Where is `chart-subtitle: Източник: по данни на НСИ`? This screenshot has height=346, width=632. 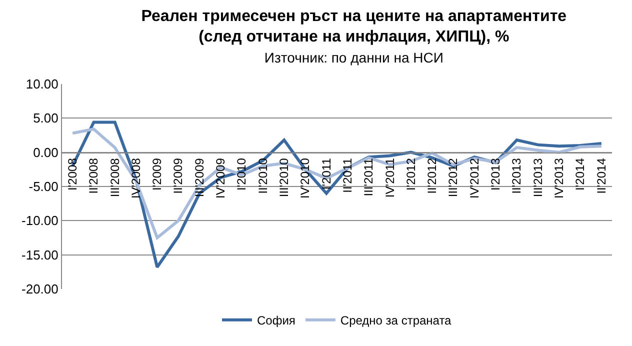 chart-subtitle: Източник: по данни на НСИ is located at coordinates (354, 57).